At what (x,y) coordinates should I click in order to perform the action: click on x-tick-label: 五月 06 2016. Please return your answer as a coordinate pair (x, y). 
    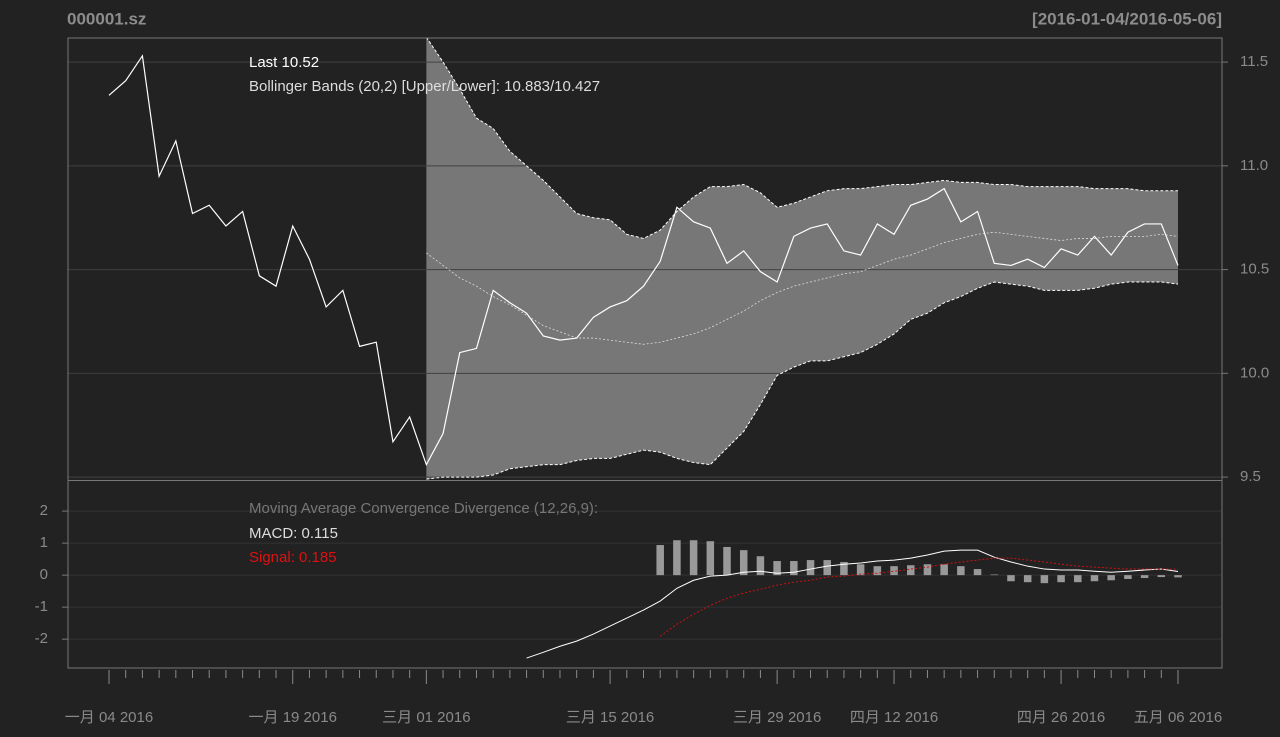
    Looking at the image, I should click on (1178, 717).